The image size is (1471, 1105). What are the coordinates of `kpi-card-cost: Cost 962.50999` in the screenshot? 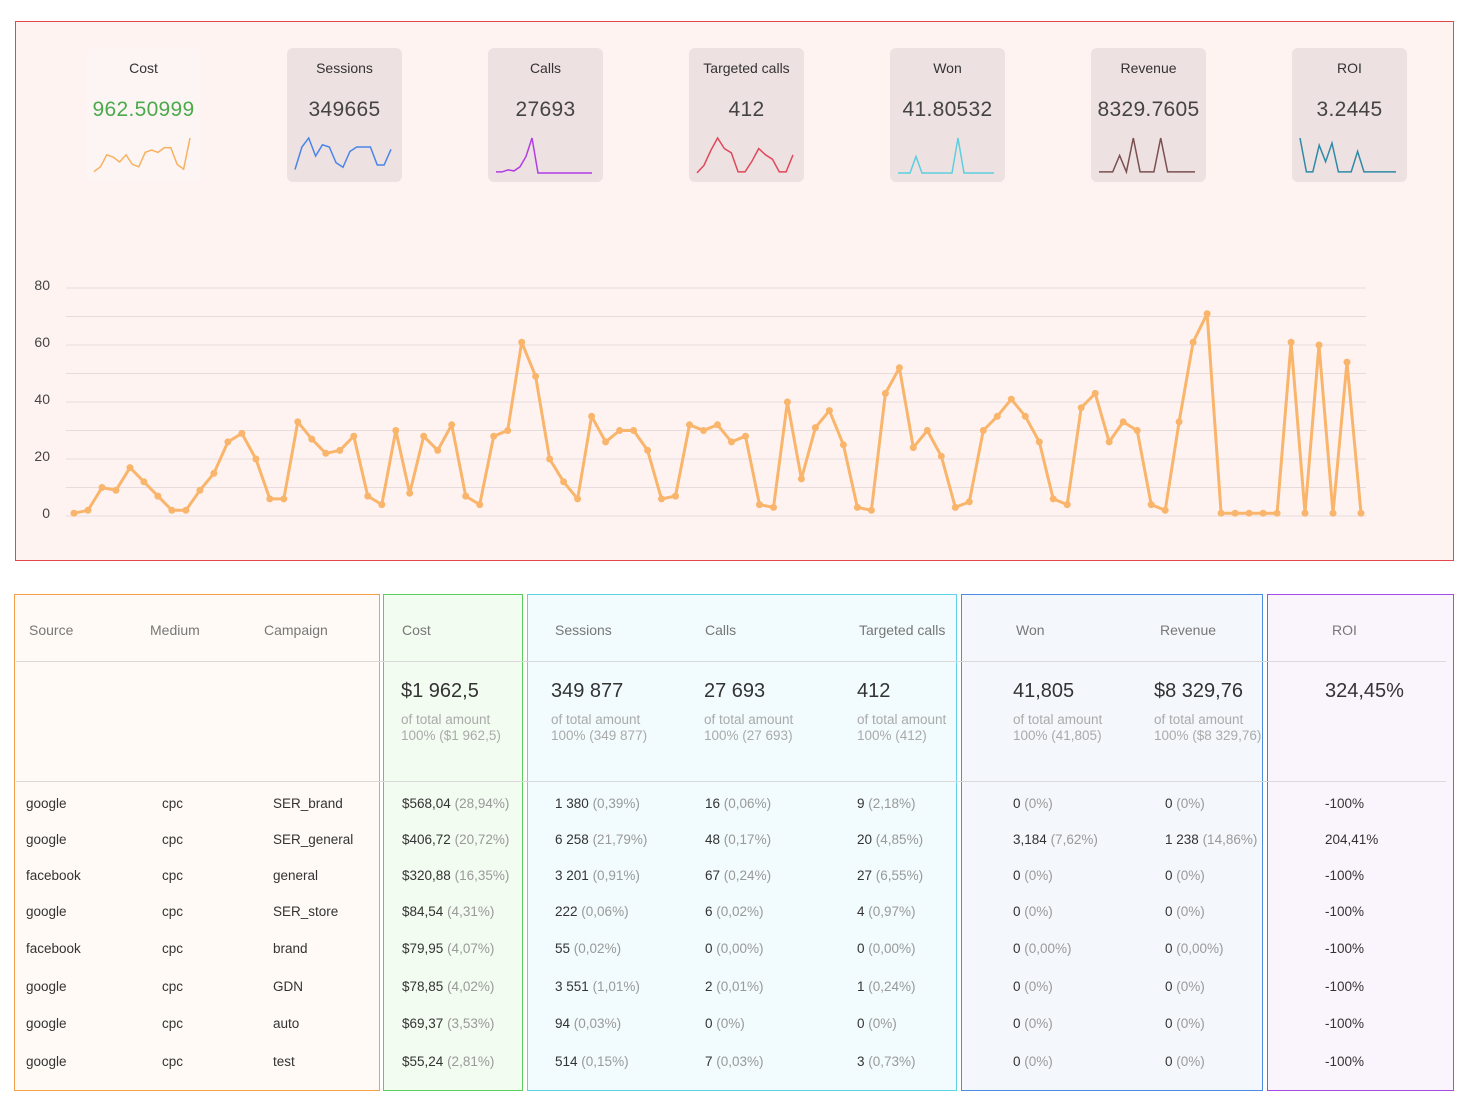 It's located at (143, 115).